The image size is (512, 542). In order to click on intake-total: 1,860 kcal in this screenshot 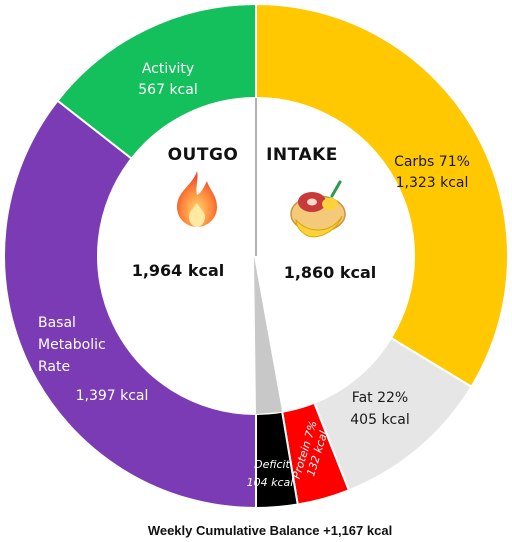, I will do `click(330, 272)`.